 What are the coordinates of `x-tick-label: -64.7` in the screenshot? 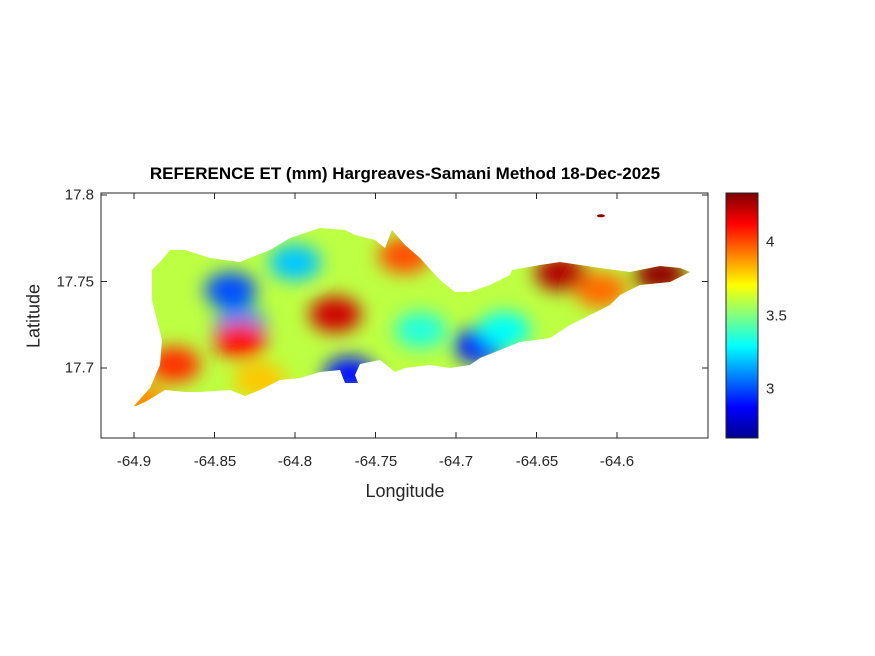 It's located at (456, 461).